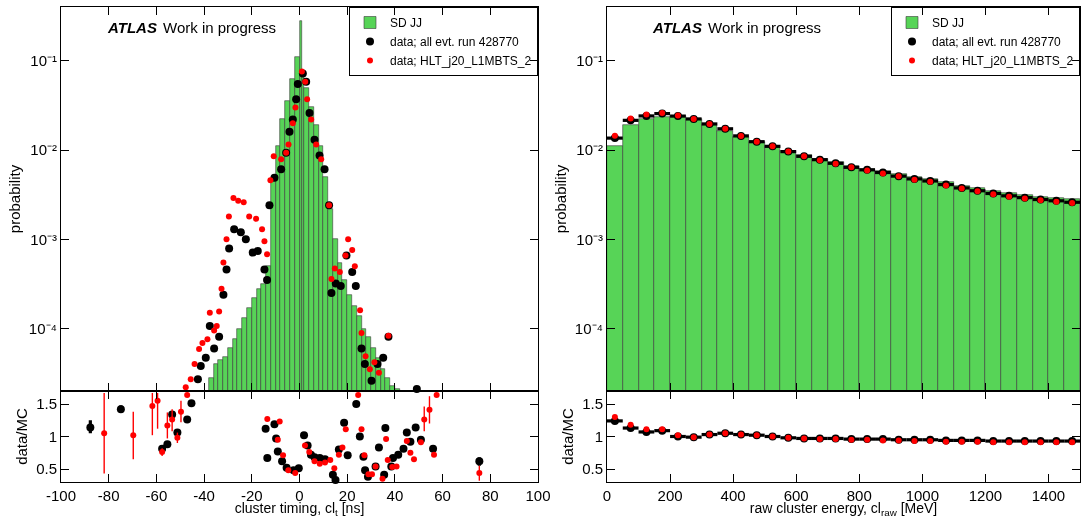  What do you see at coordinates (61, 495) in the screenshot?
I see `x-tick-label: -100` at bounding box center [61, 495].